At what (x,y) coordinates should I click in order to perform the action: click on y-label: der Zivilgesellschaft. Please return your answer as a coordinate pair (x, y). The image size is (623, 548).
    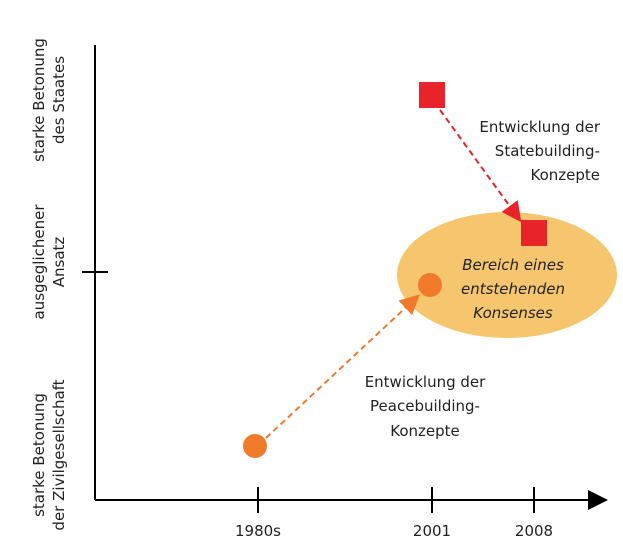
    Looking at the image, I should click on (59, 454).